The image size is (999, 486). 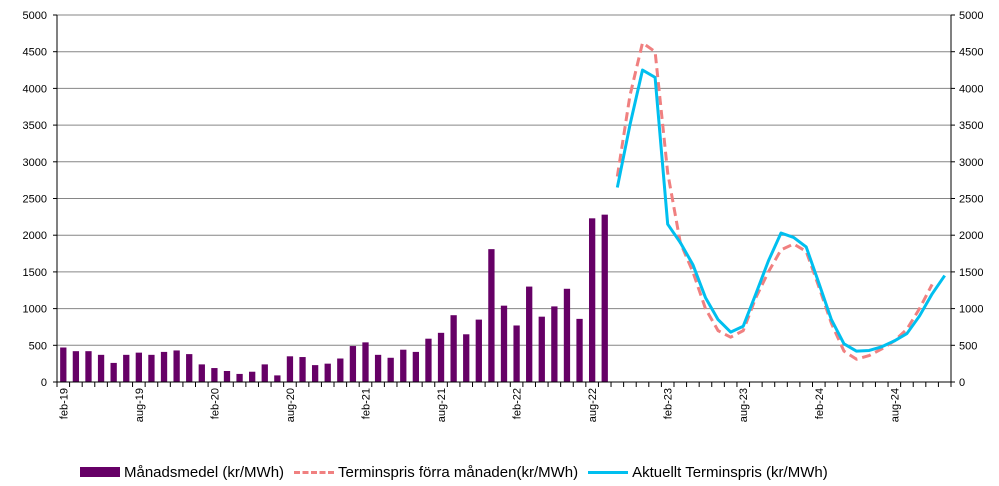 What do you see at coordinates (100, 472) in the screenshot?
I see `legend-swatch-bars` at bounding box center [100, 472].